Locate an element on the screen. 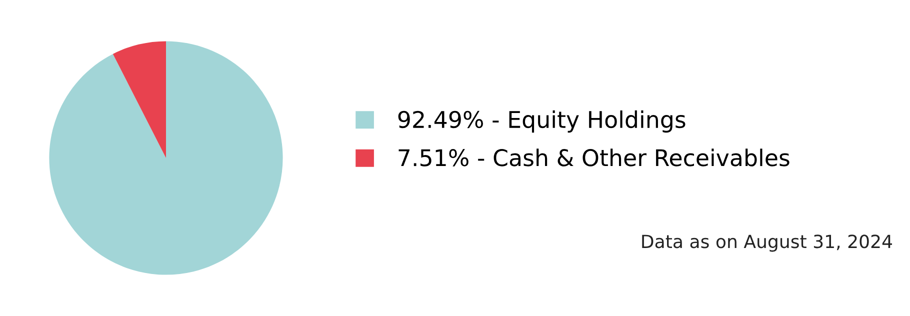 This screenshot has height=316, width=910. legend-label: 92.49% - Equity Holdings is located at coordinates (542, 121).